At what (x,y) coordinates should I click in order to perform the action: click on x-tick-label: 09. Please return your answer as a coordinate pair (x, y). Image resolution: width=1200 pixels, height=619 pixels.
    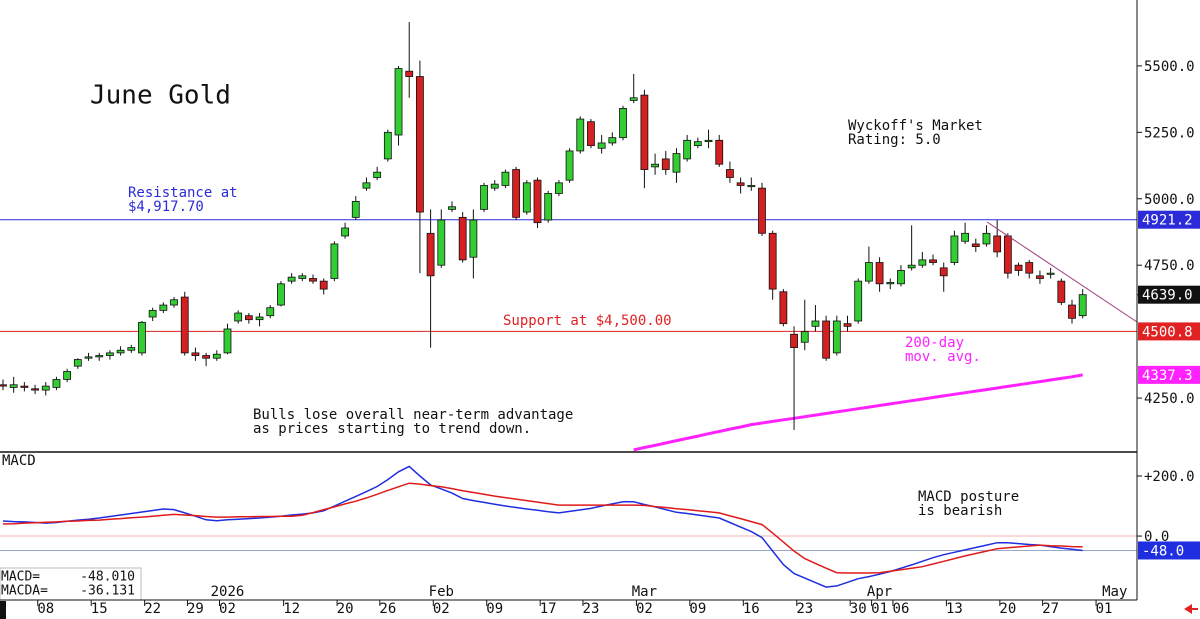
    Looking at the image, I should click on (494, 609).